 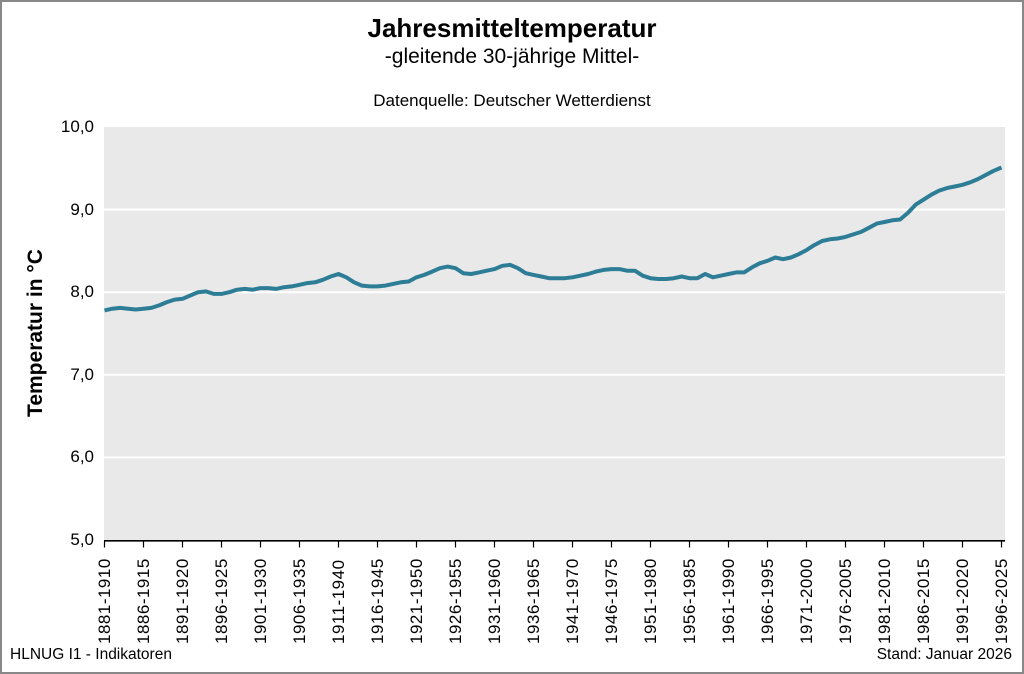 What do you see at coordinates (689, 601) in the screenshot?
I see `x-tick-label: 1956-1985` at bounding box center [689, 601].